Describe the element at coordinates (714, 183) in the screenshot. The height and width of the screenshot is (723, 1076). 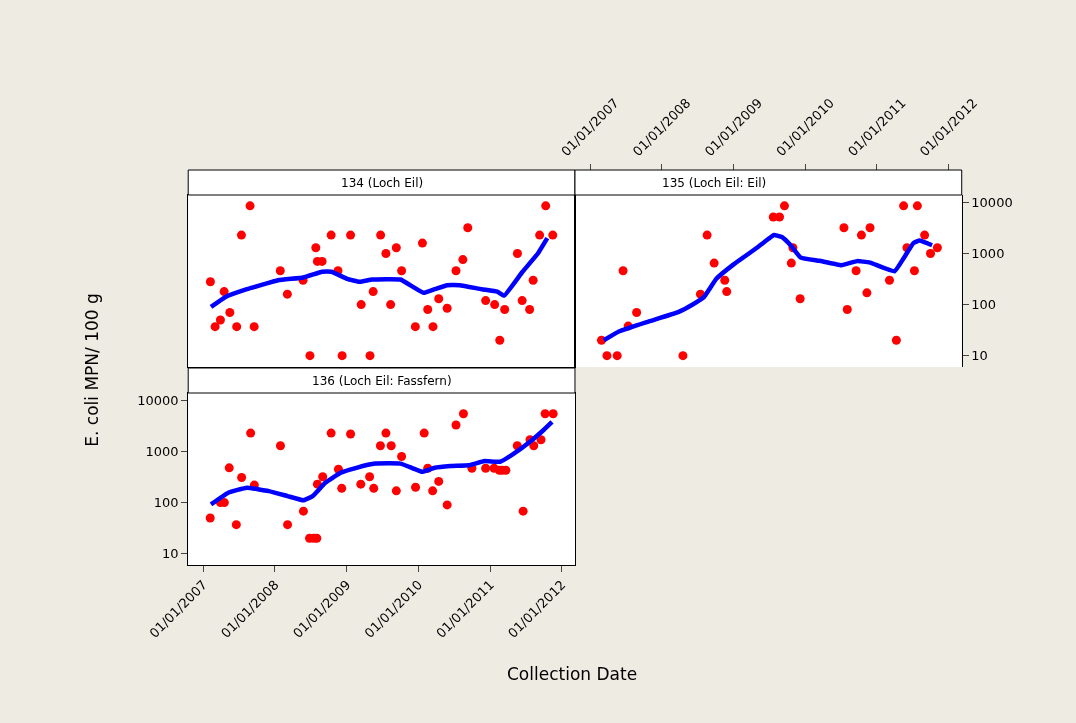
I see `chart-title: 135 (Loch Eil: Eil)` at that location.